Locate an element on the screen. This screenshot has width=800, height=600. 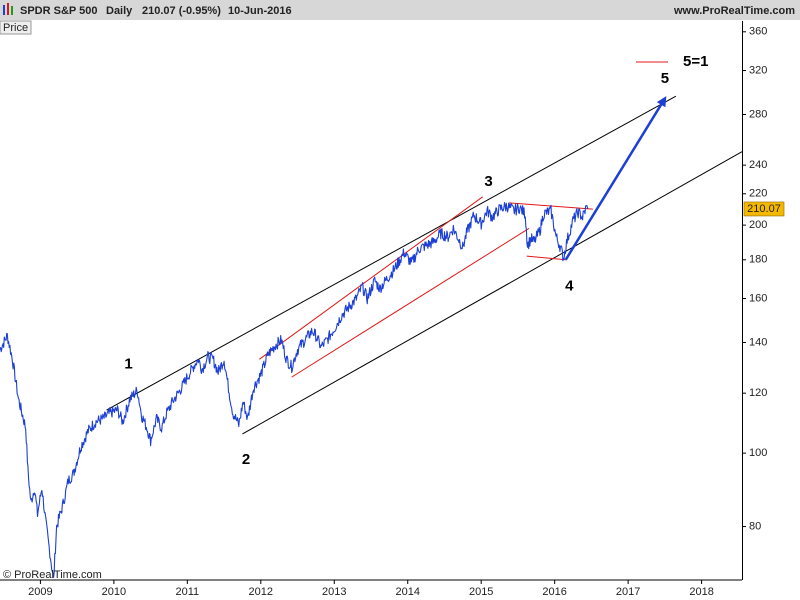
header-date: 10-Jun-2016 is located at coordinates (260, 11).